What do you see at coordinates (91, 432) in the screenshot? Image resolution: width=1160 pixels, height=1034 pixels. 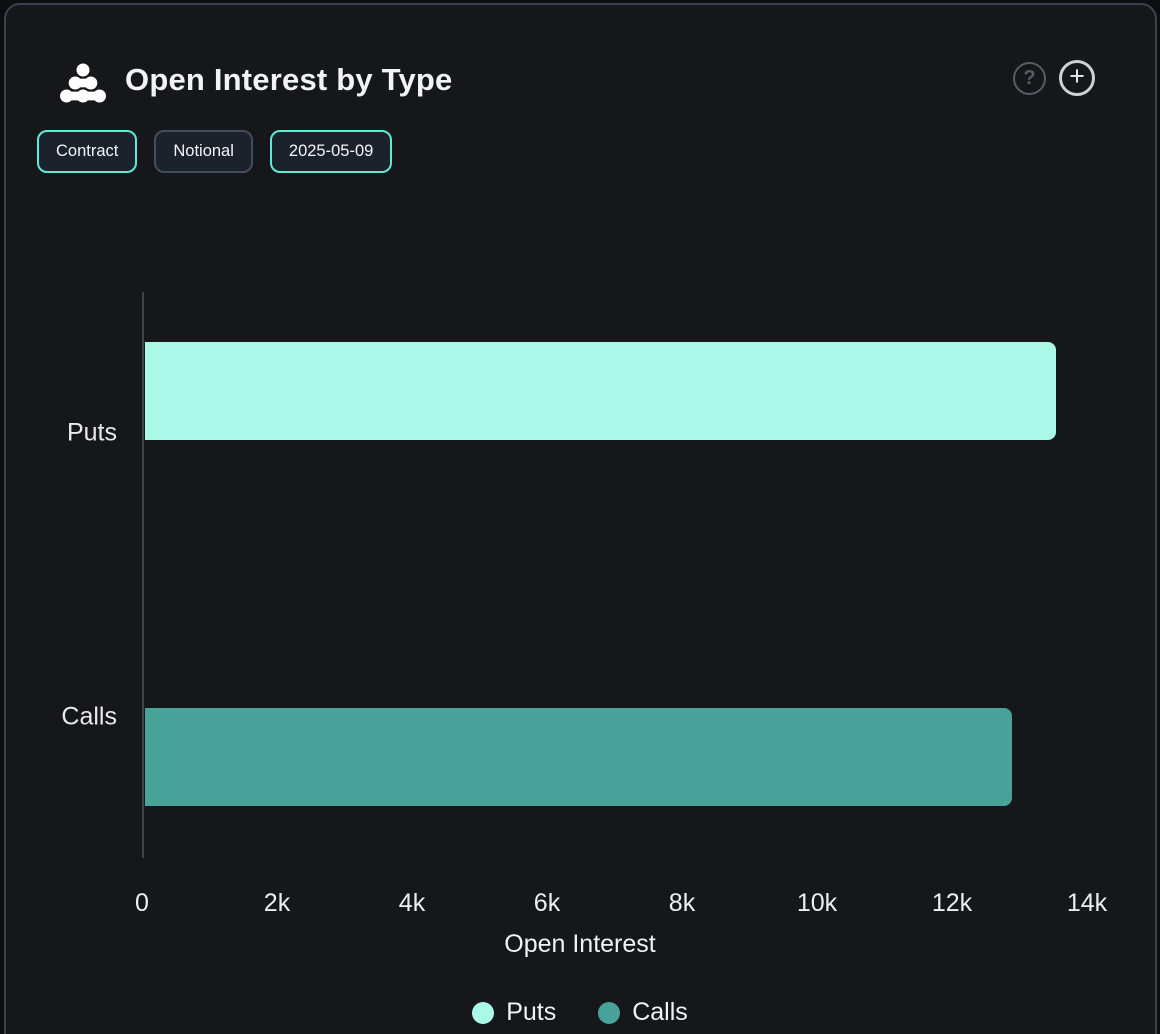 I see `y-tick-label-puts: Puts` at bounding box center [91, 432].